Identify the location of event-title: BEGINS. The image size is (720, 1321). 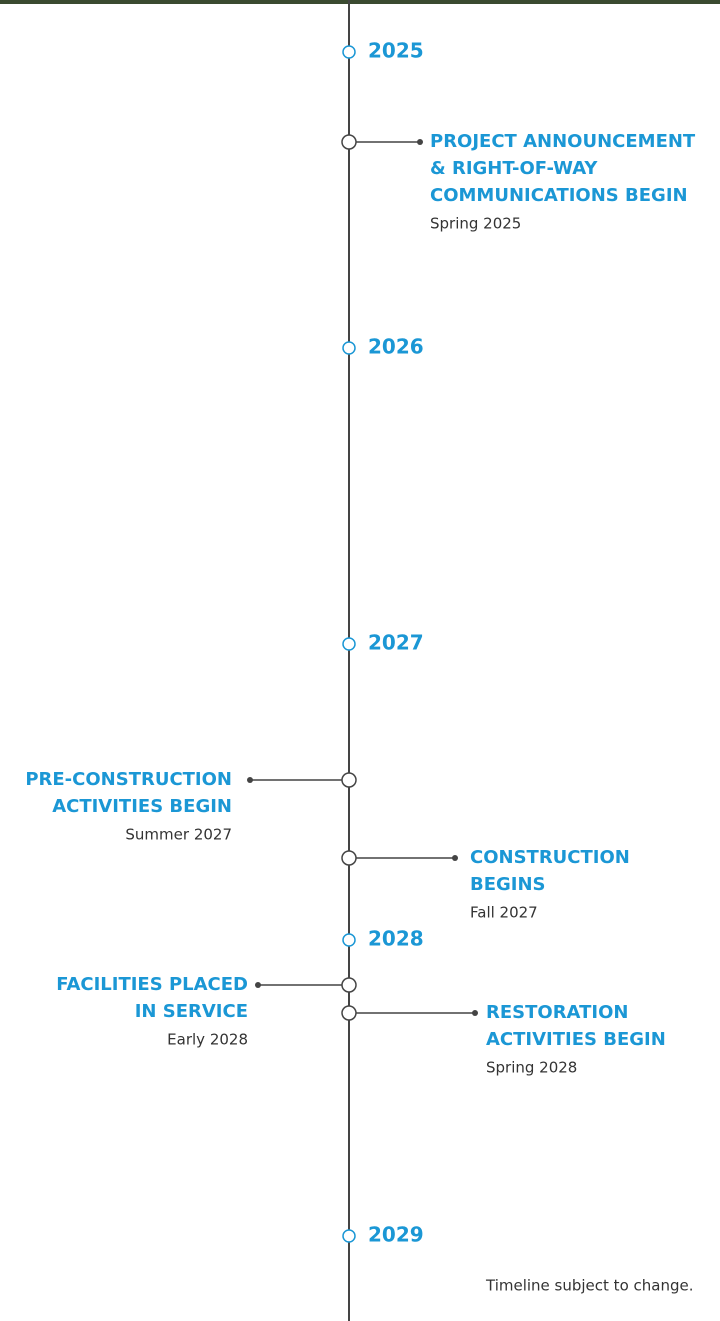
(508, 884).